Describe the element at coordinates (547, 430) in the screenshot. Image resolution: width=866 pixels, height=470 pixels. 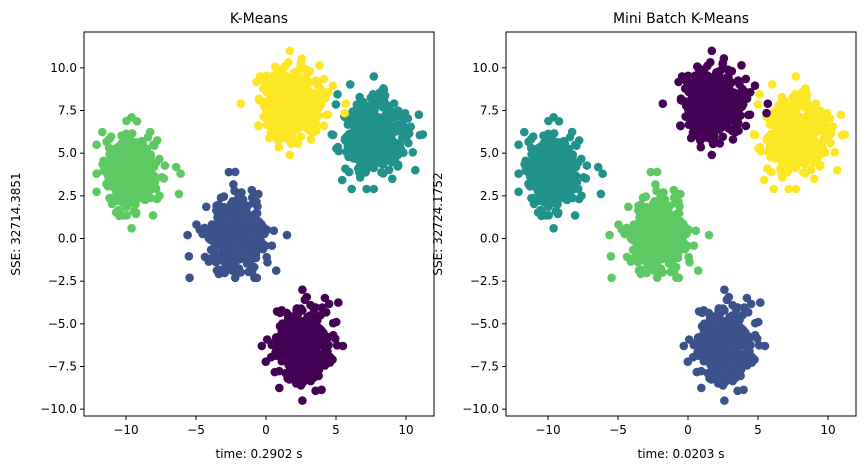
I see `x-tick-label: −10` at that location.